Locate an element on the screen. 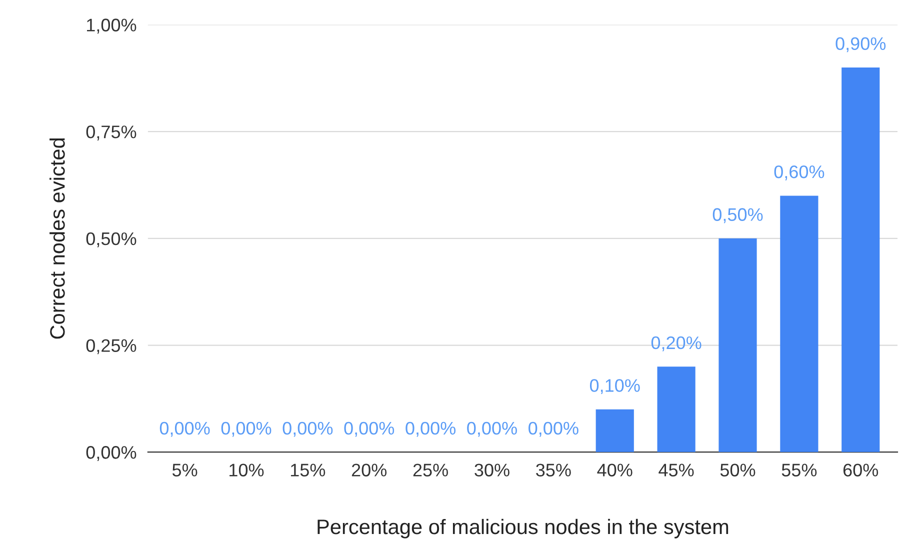 The width and height of the screenshot is (902, 550). x-tick-label: 50% is located at coordinates (738, 470).